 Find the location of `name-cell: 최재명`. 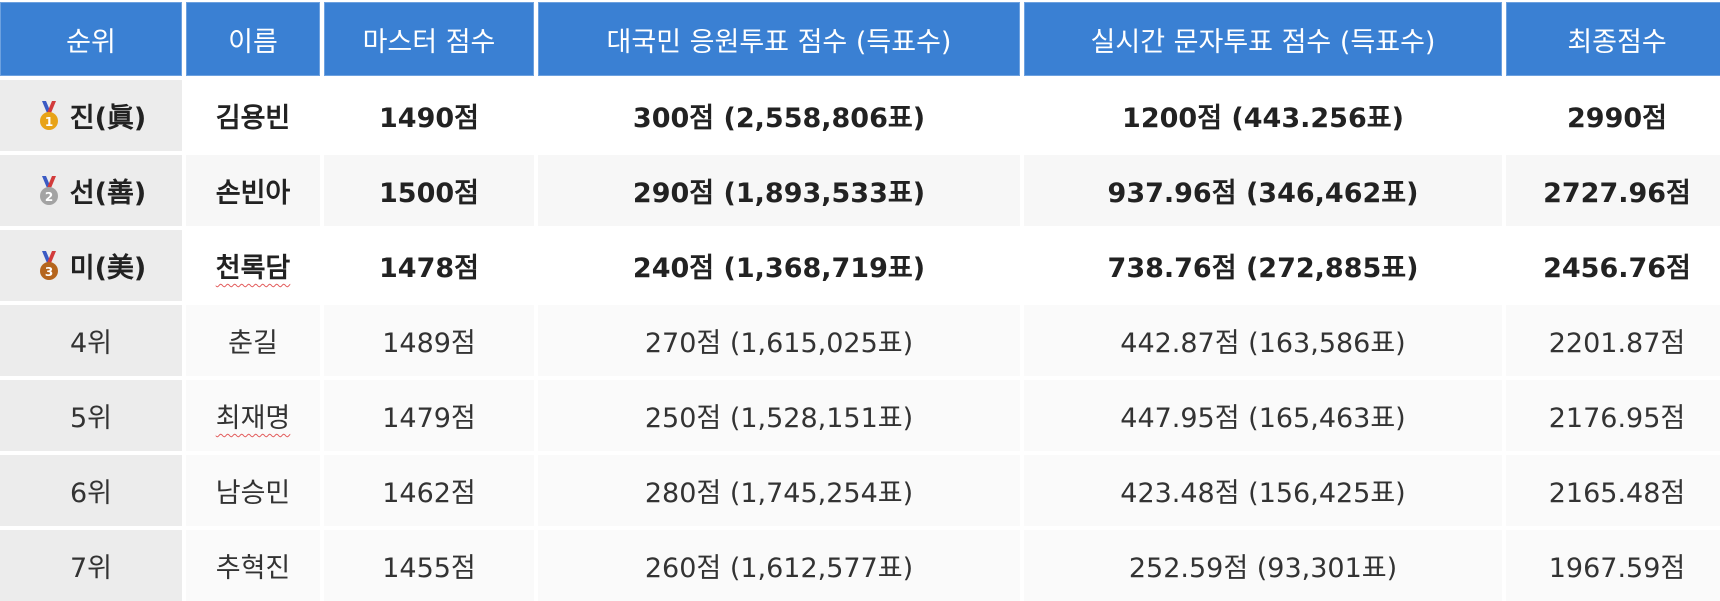

name-cell: 최재명 is located at coordinates (253, 415).